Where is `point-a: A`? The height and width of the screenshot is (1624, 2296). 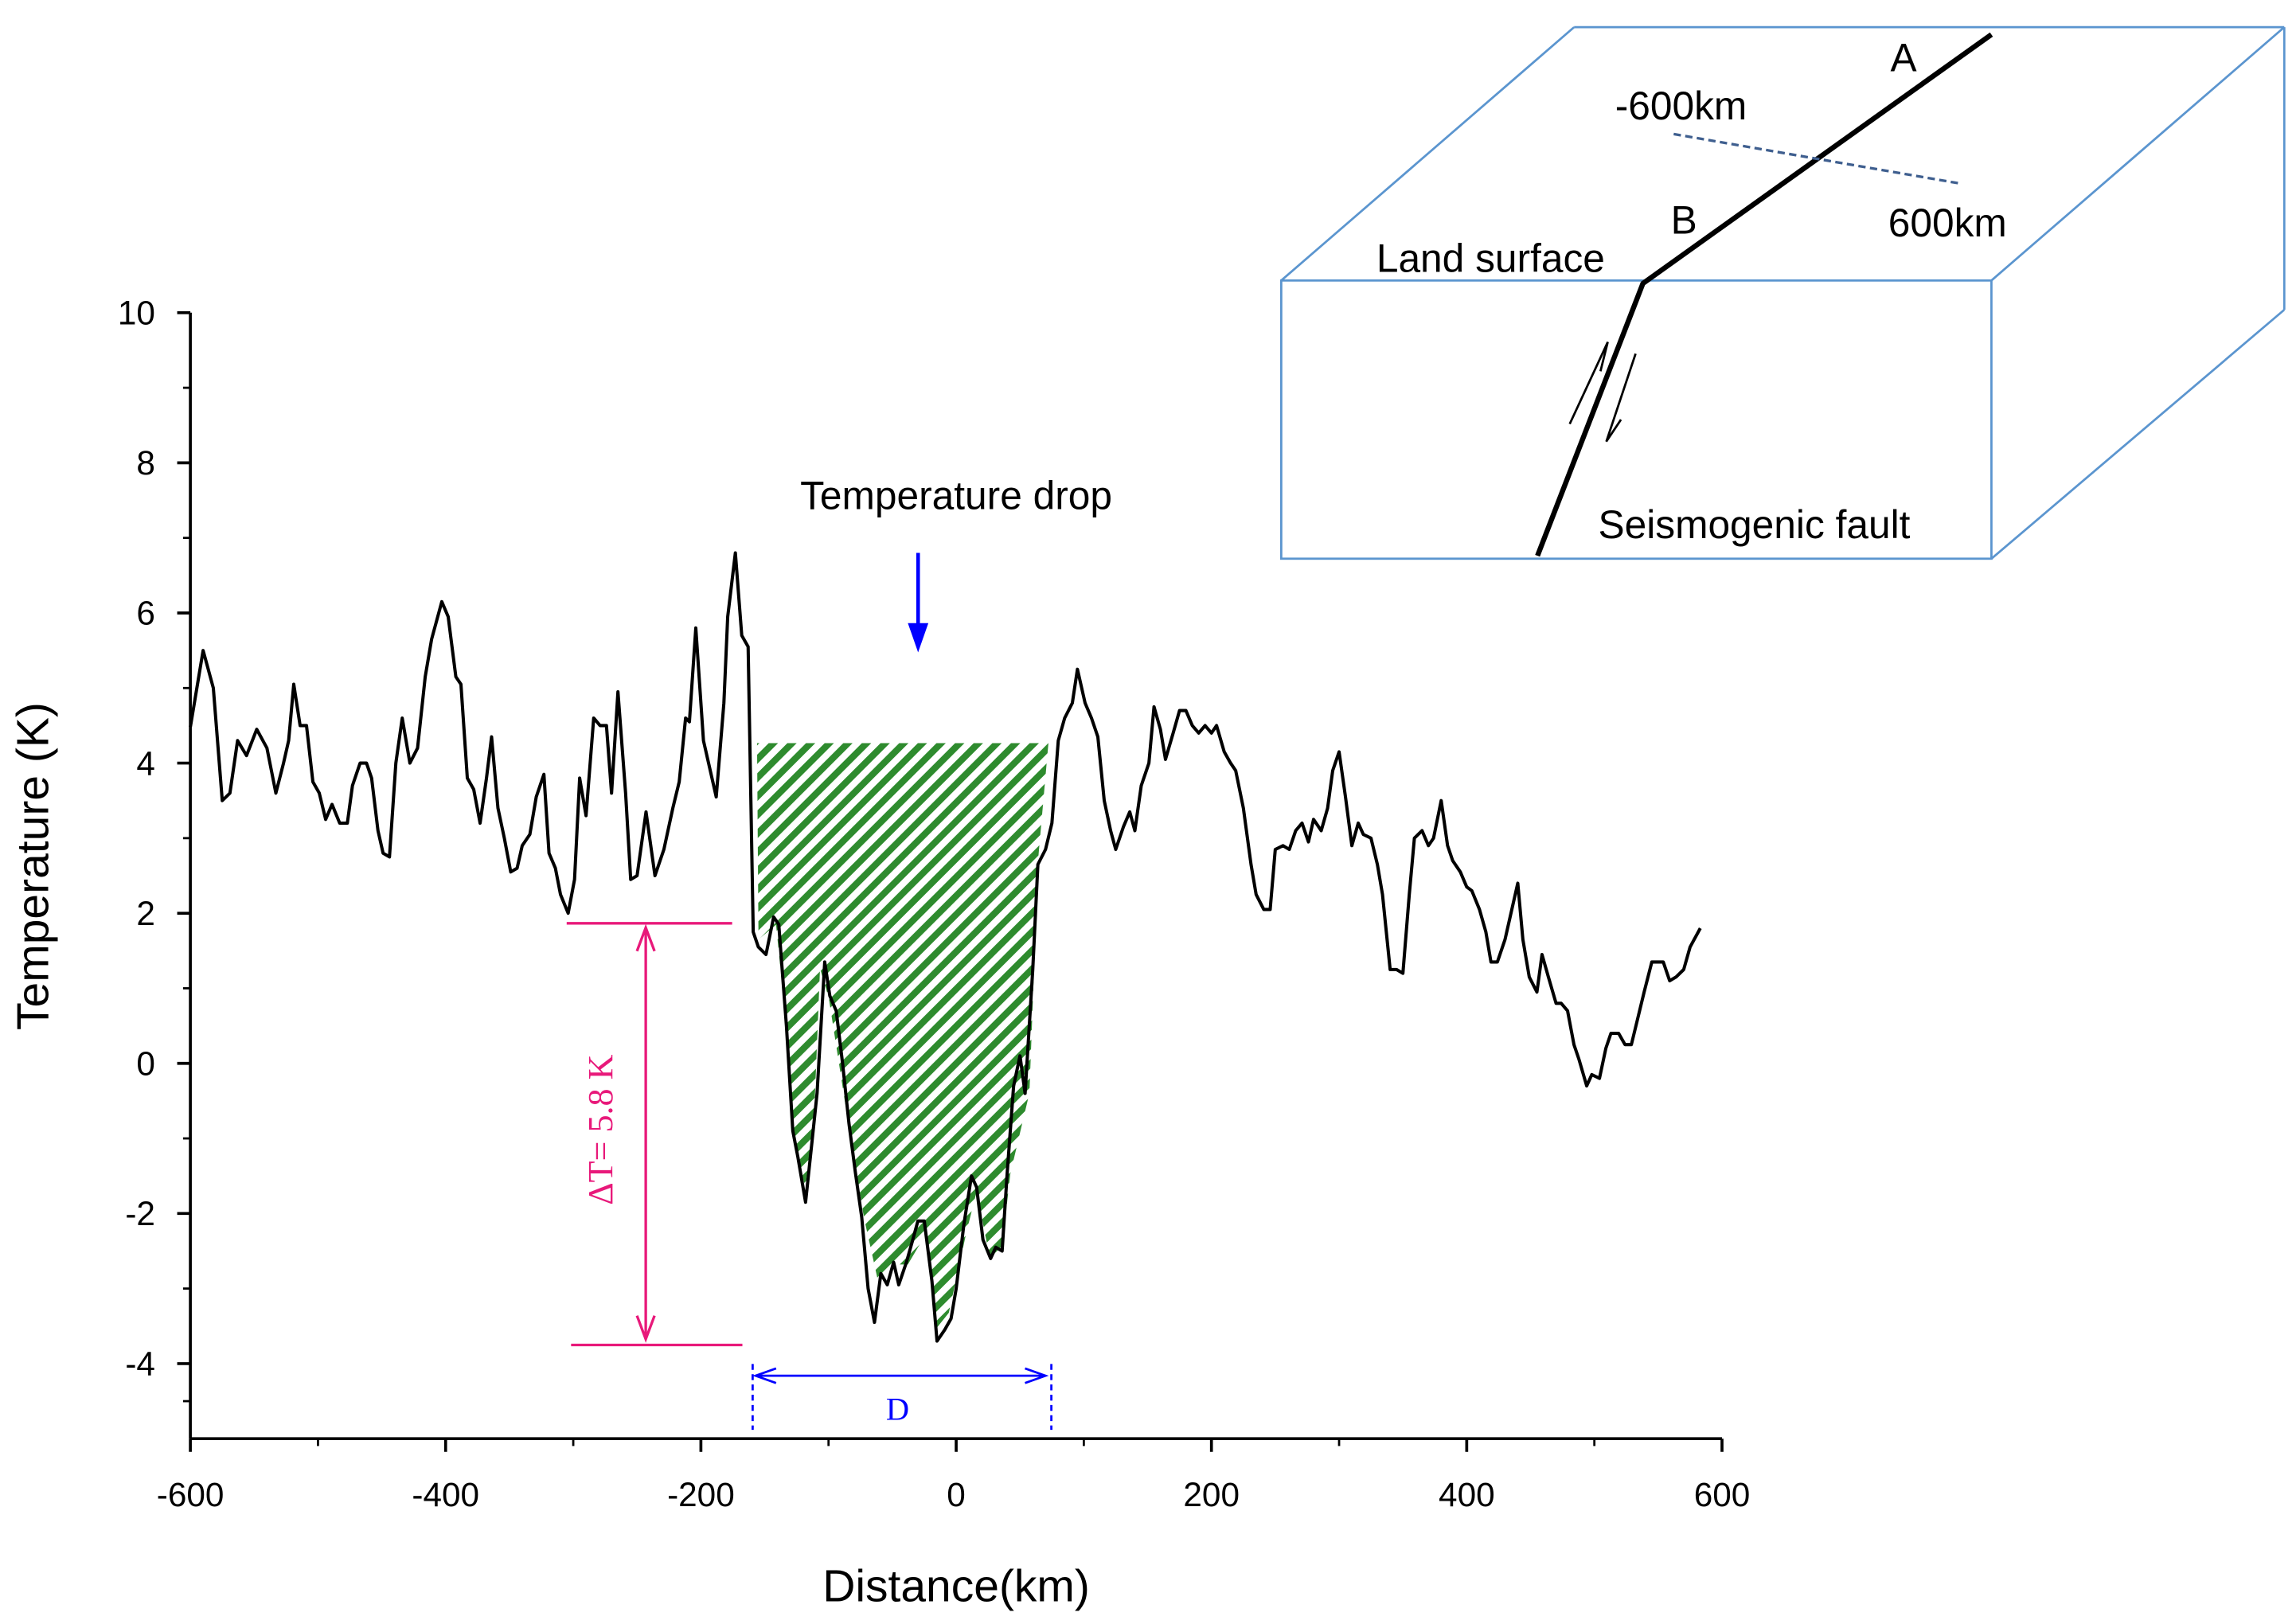
point-a: A is located at coordinates (1904, 57).